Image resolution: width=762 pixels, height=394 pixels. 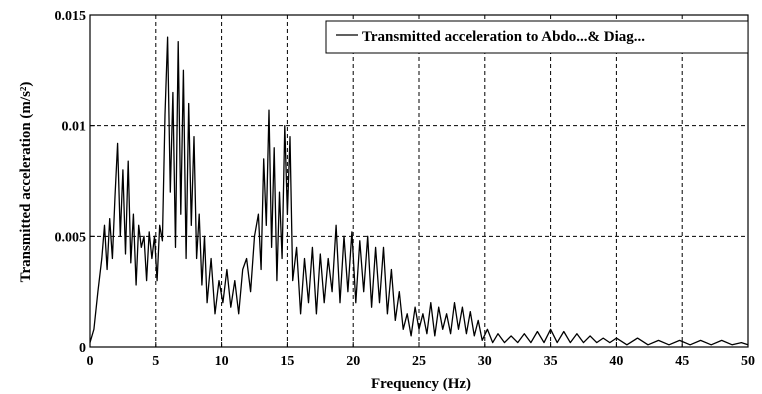 I want to click on y-axis-label: Transmitted acceleration (m/s²), so click(x=26, y=182).